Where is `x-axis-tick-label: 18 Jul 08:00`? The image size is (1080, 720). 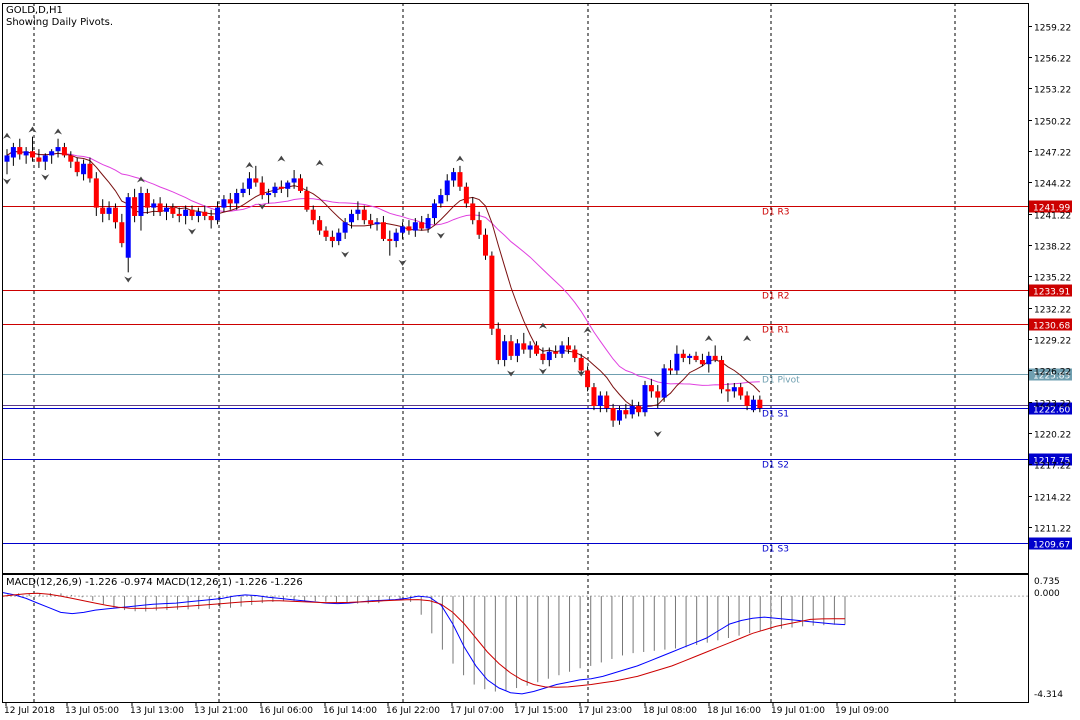
x-axis-tick-label: 18 Jul 08:00 is located at coordinates (670, 711).